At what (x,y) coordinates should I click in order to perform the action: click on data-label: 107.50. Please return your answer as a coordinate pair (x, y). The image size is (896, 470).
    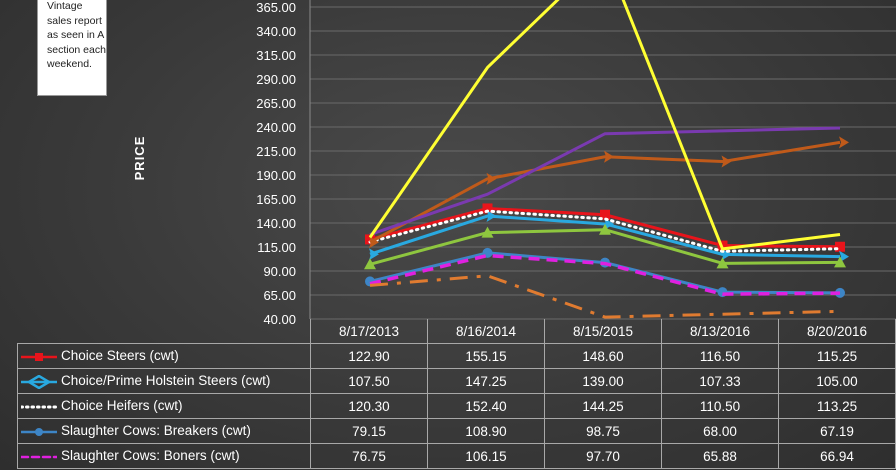
    Looking at the image, I should click on (369, 381).